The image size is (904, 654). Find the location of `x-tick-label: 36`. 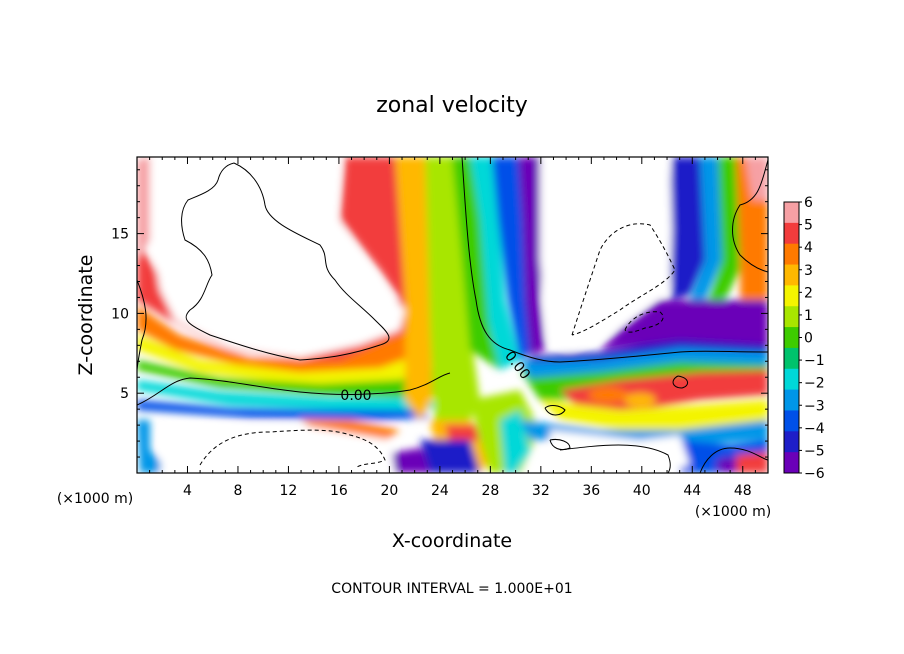

x-tick-label: 36 is located at coordinates (591, 491).